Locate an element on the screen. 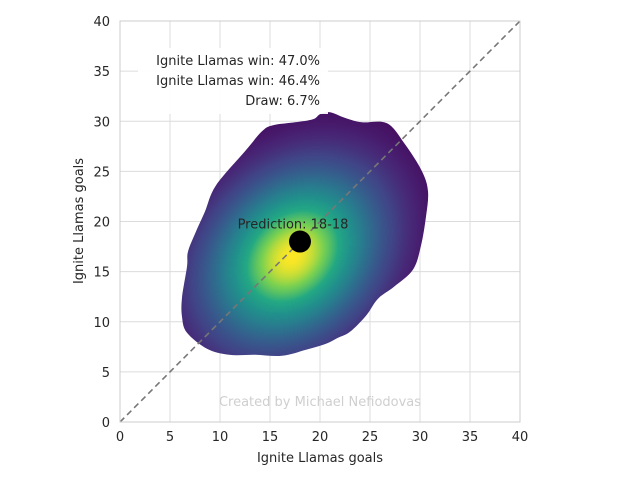 The width and height of the screenshot is (640, 480). legend-line-away-win: Ignite Llamas win: 46.4% is located at coordinates (238, 81).